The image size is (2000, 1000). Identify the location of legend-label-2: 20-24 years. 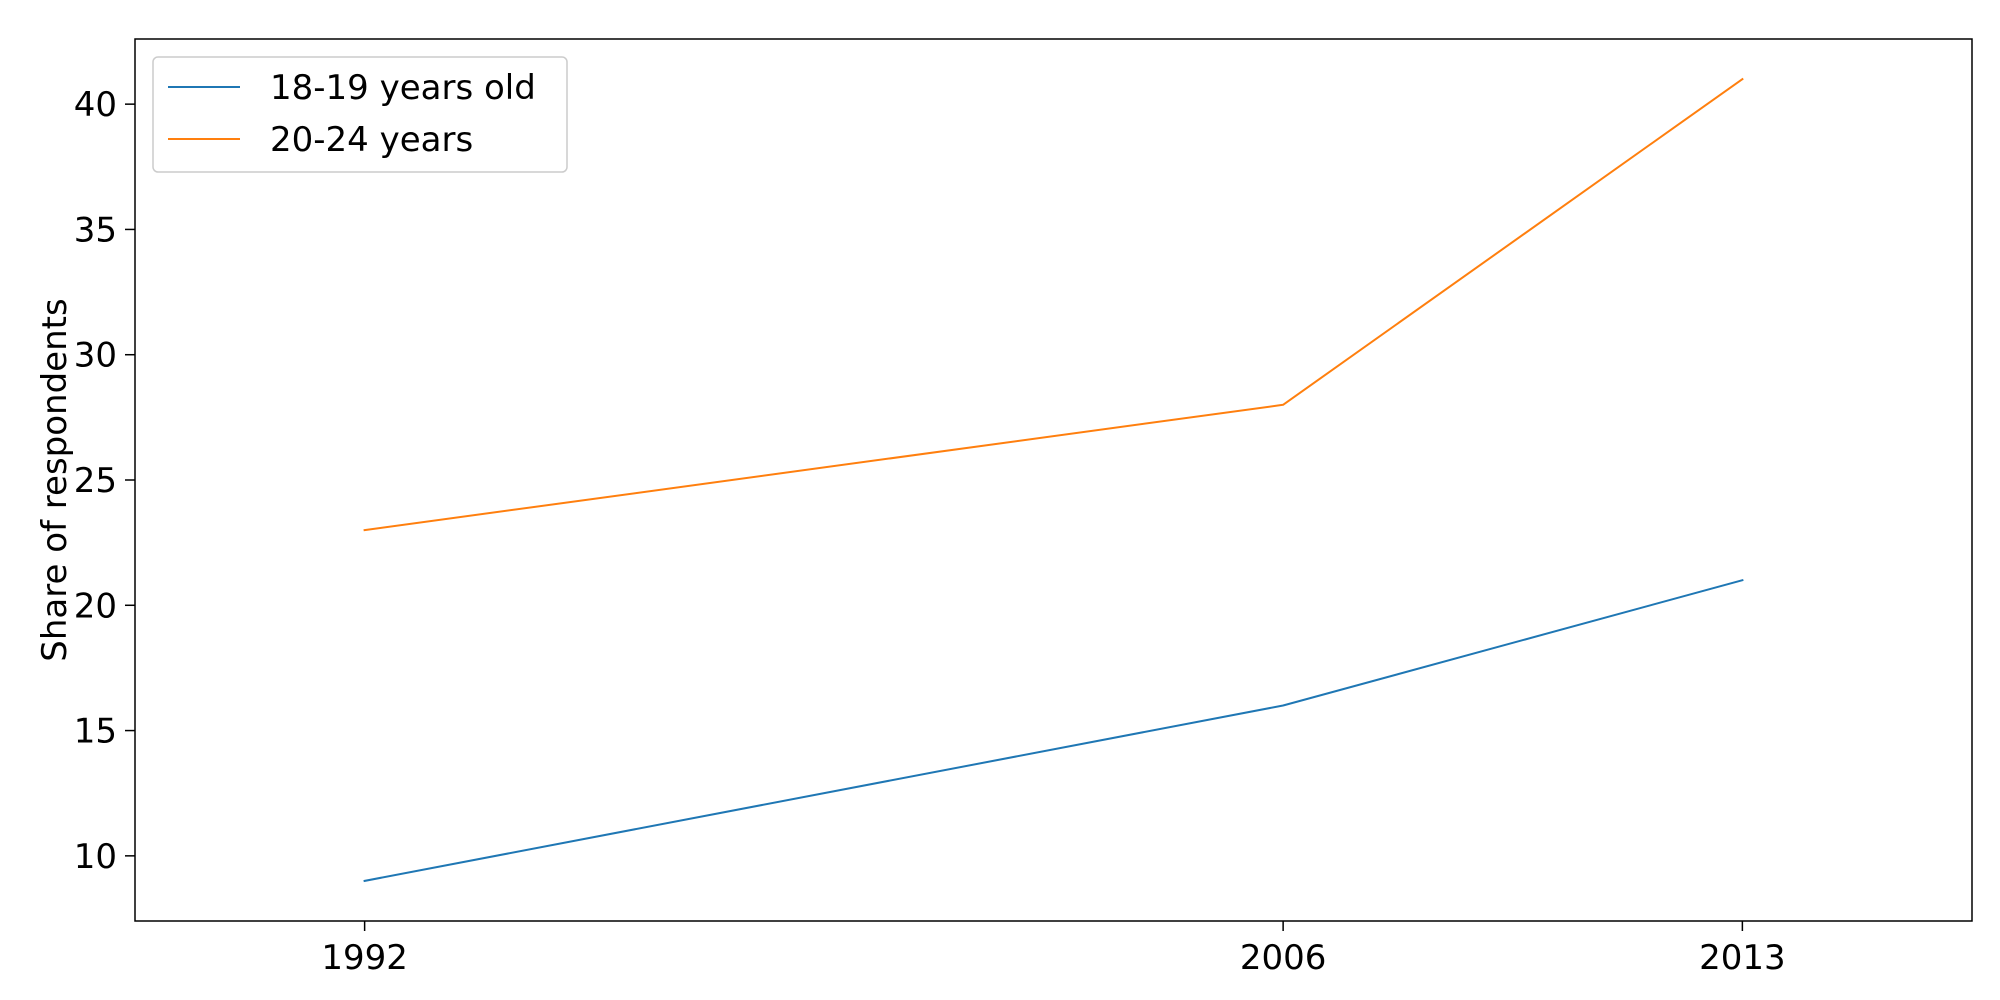
(371, 140).